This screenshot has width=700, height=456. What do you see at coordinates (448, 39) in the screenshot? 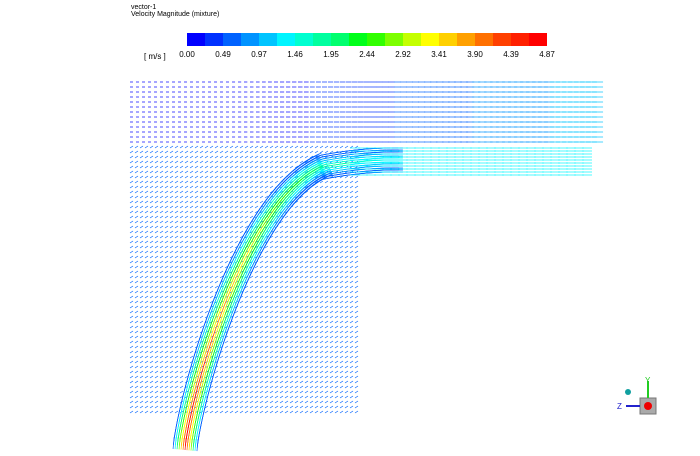
I see `colorbar-segment` at bounding box center [448, 39].